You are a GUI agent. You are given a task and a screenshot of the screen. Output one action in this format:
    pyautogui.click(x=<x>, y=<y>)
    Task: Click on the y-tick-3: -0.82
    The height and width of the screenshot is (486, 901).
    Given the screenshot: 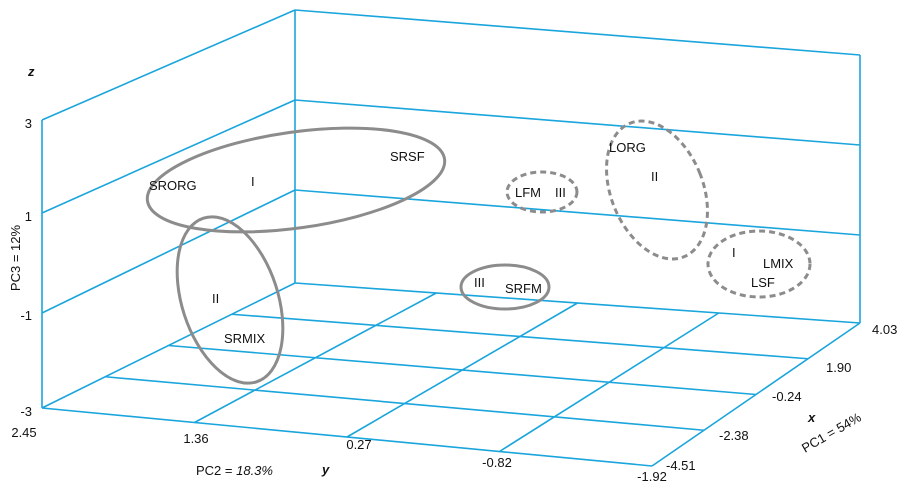 What is the action you would take?
    pyautogui.click(x=497, y=462)
    